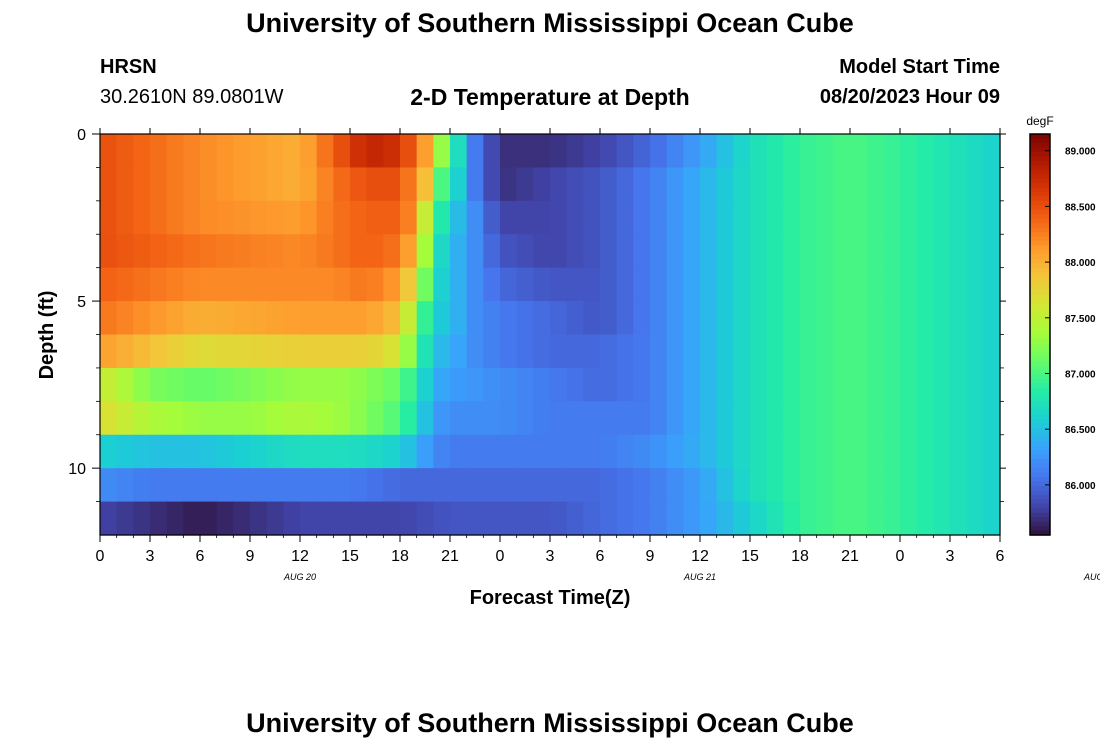 The image size is (1100, 750). Describe the element at coordinates (200, 556) in the screenshot. I see `x-tick-label: 6` at that location.